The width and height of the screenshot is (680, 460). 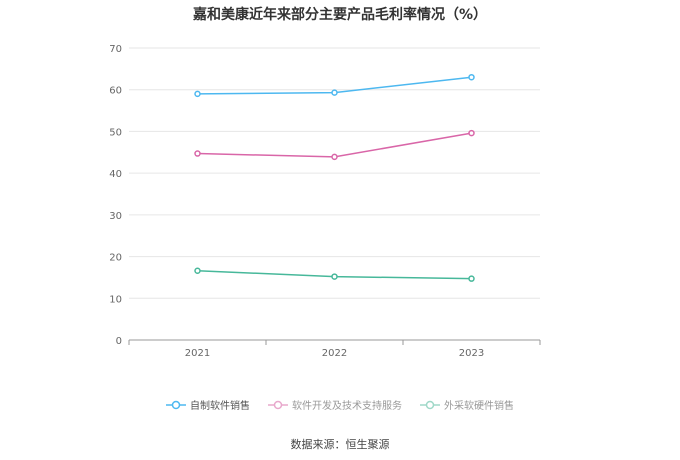 What do you see at coordinates (479, 406) in the screenshot?
I see `legend-label: 外采软硬件销售` at bounding box center [479, 406].